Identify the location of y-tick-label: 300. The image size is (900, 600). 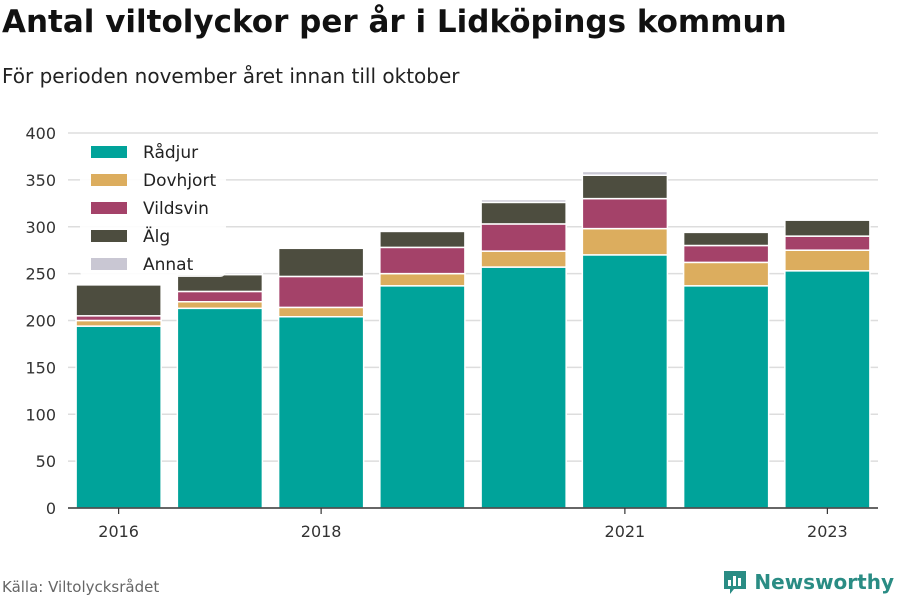
(40, 227).